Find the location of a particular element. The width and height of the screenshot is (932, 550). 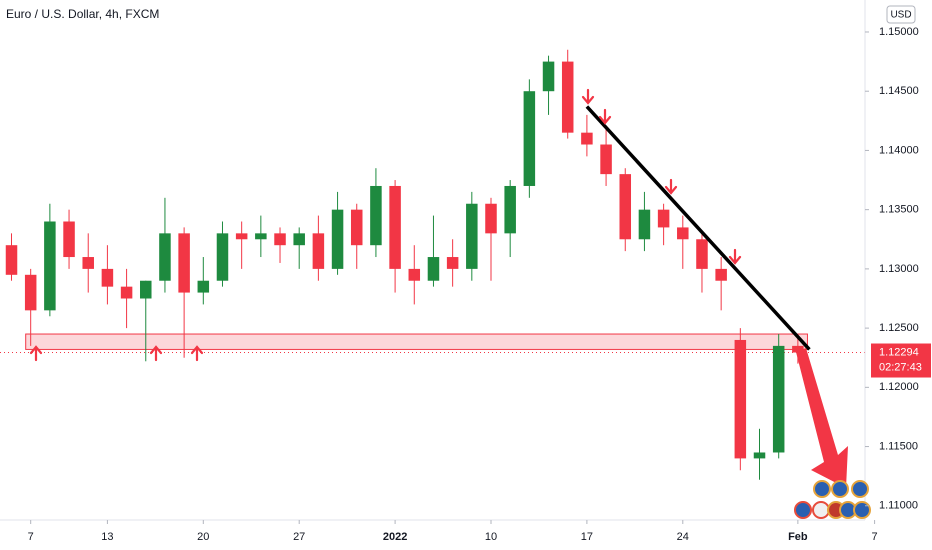

x-tick-label: 24 is located at coordinates (683, 537).